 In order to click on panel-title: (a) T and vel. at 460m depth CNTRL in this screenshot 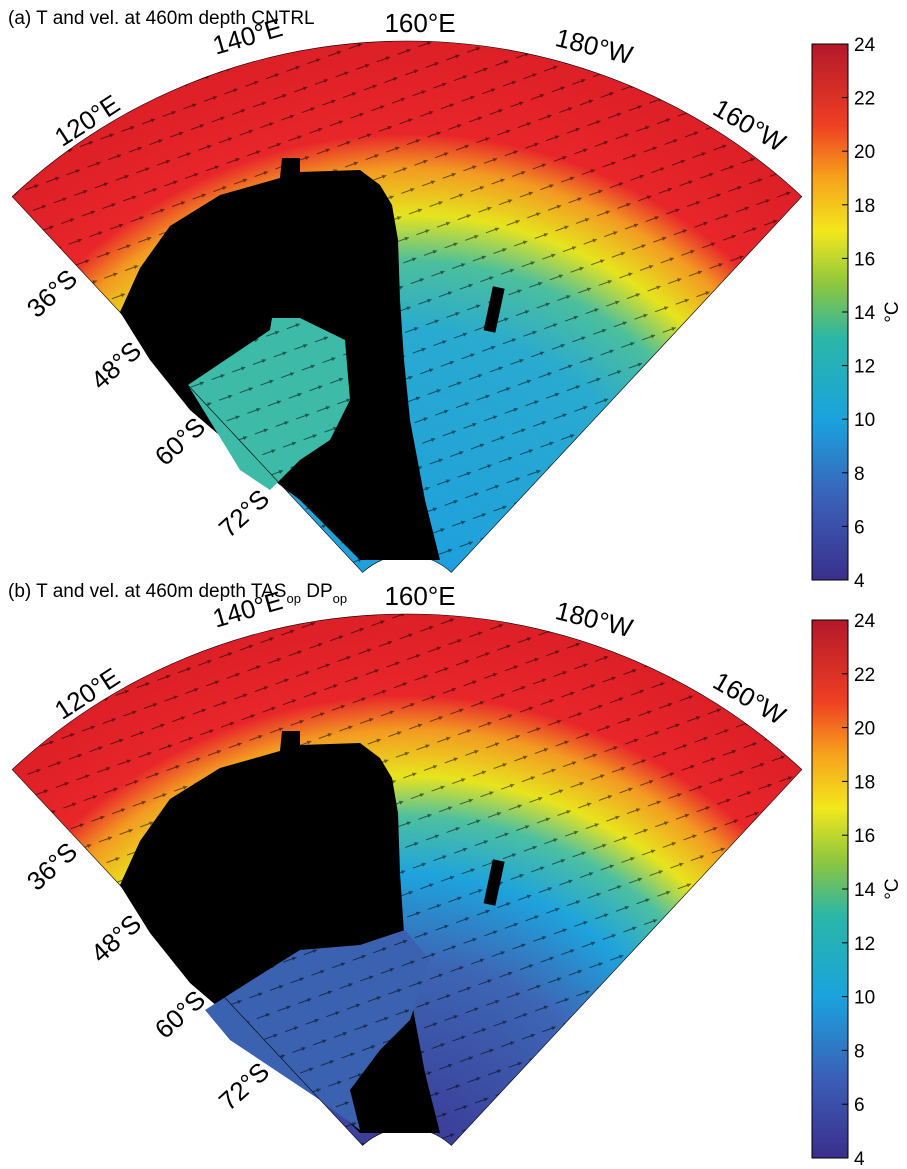, I will do `click(161, 18)`.